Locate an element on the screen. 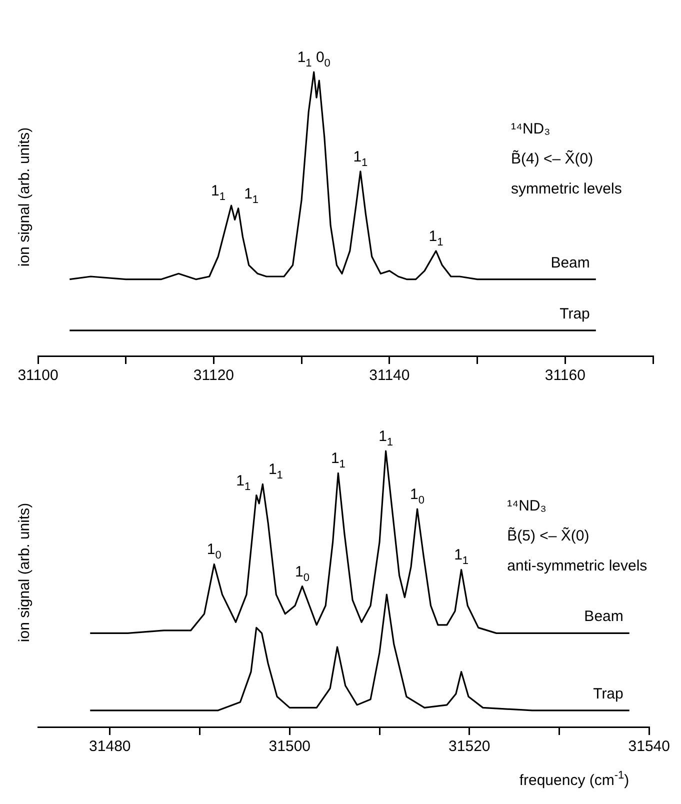  x-tick-label: 31160 is located at coordinates (565, 375).